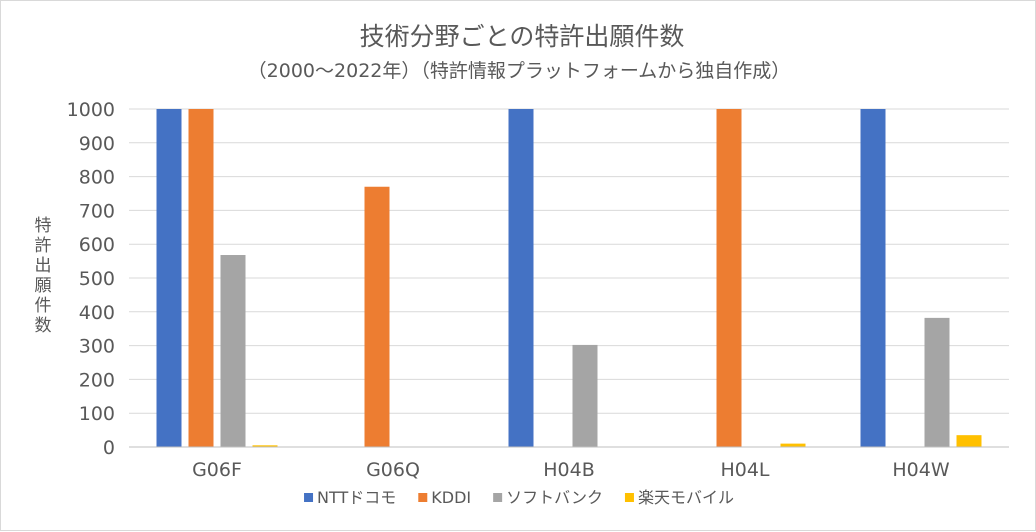  Describe the element at coordinates (569, 470) in the screenshot. I see `x-tick-label: H04B` at that location.